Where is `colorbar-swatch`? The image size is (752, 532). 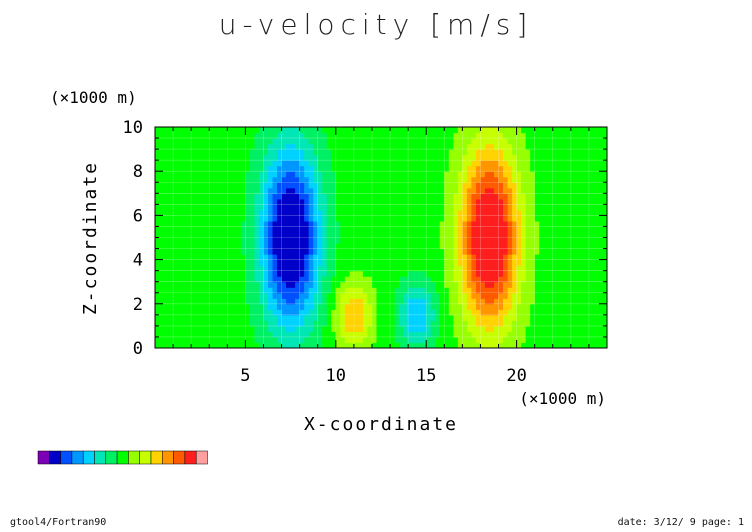
colorbar-swatch is located at coordinates (134, 457).